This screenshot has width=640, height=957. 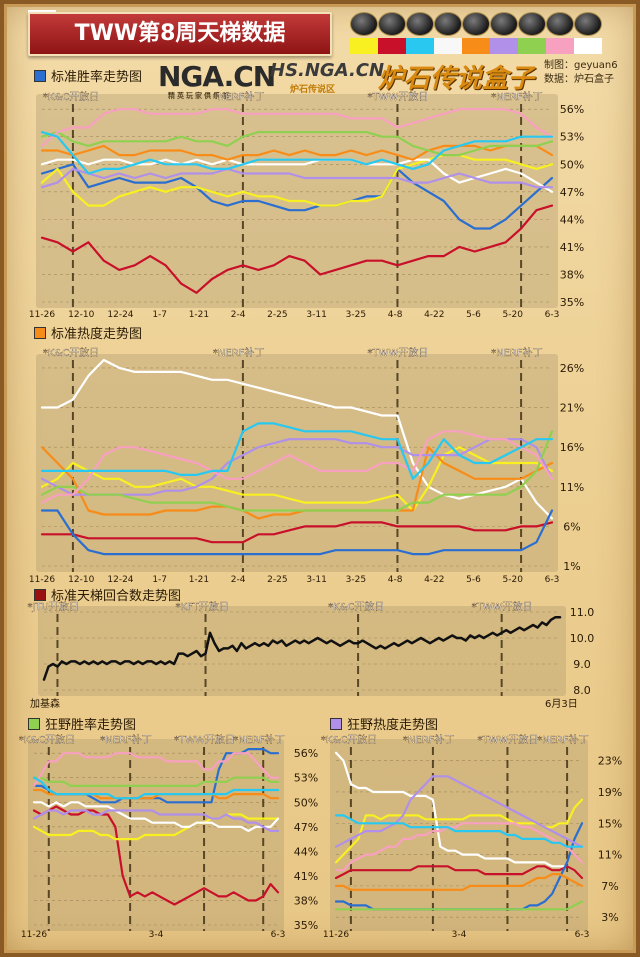 I want to click on y-tick-label: 23%, so click(x=610, y=761).